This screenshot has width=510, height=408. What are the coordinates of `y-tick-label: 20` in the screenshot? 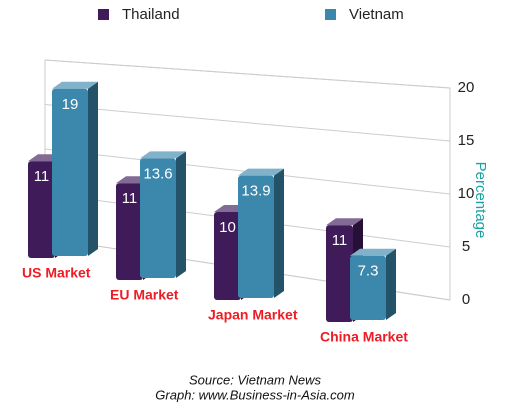 It's located at (466, 87).